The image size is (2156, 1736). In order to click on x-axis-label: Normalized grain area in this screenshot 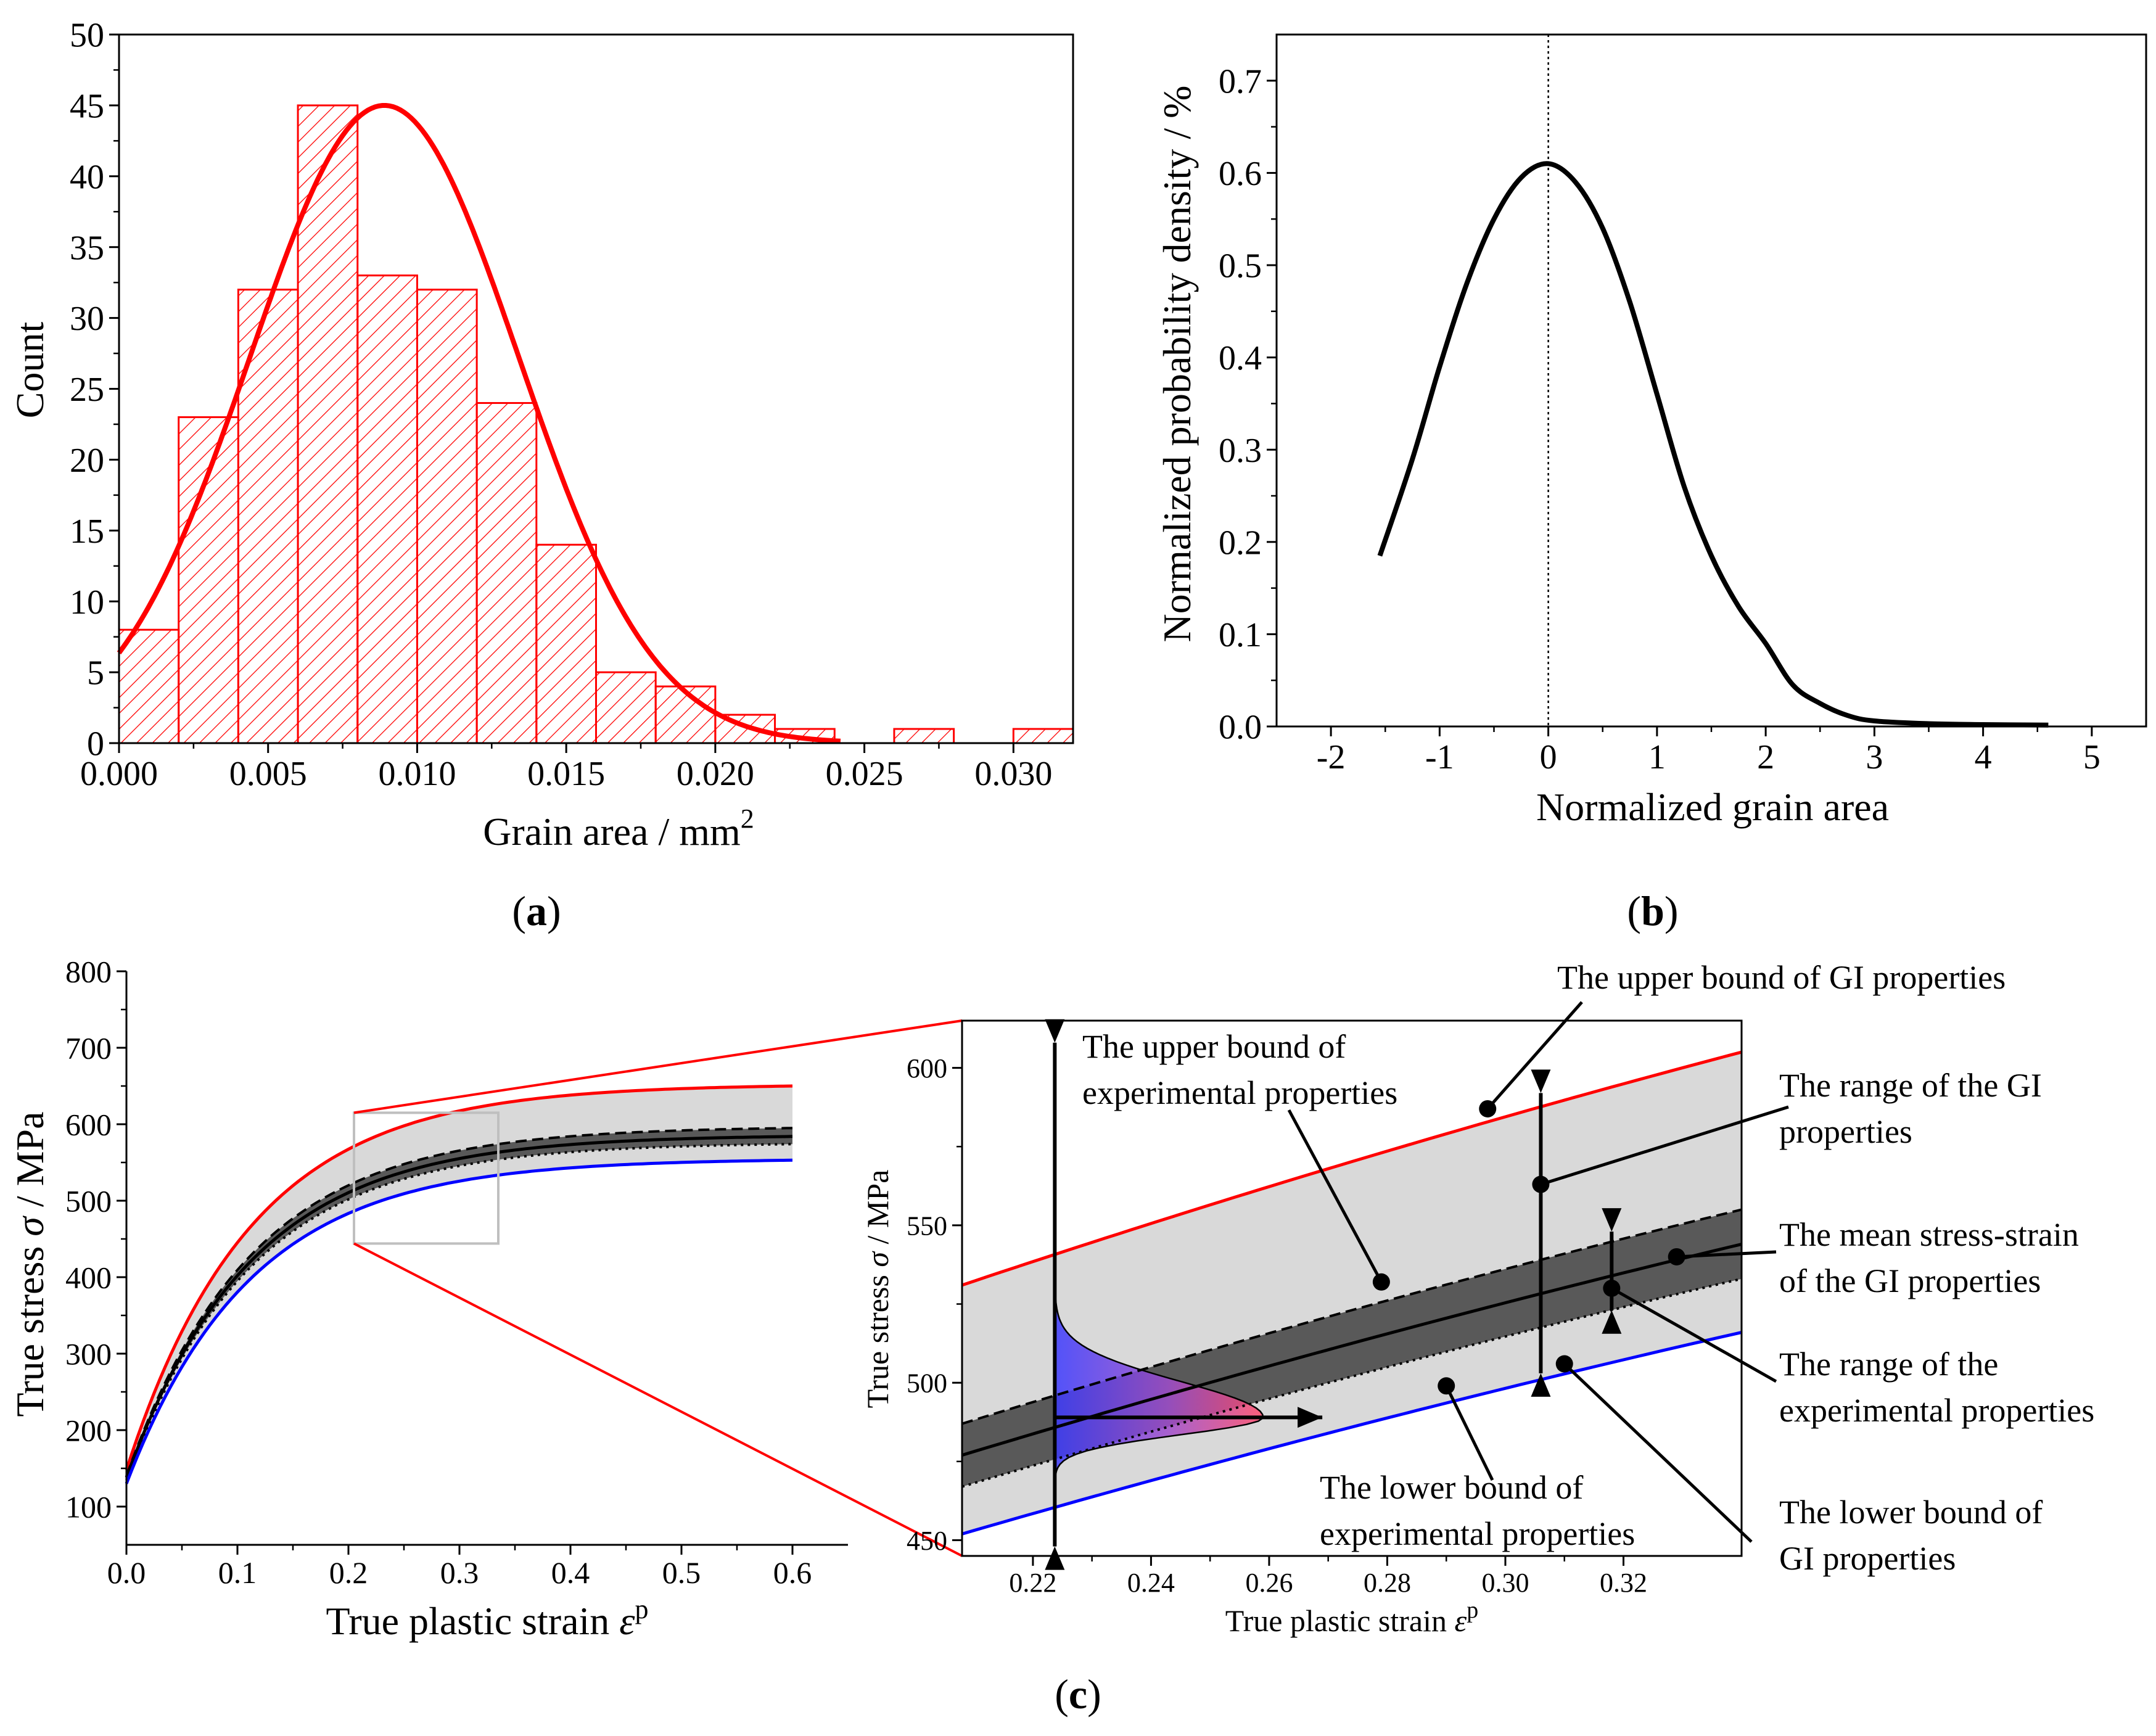, I will do `click(1712, 807)`.